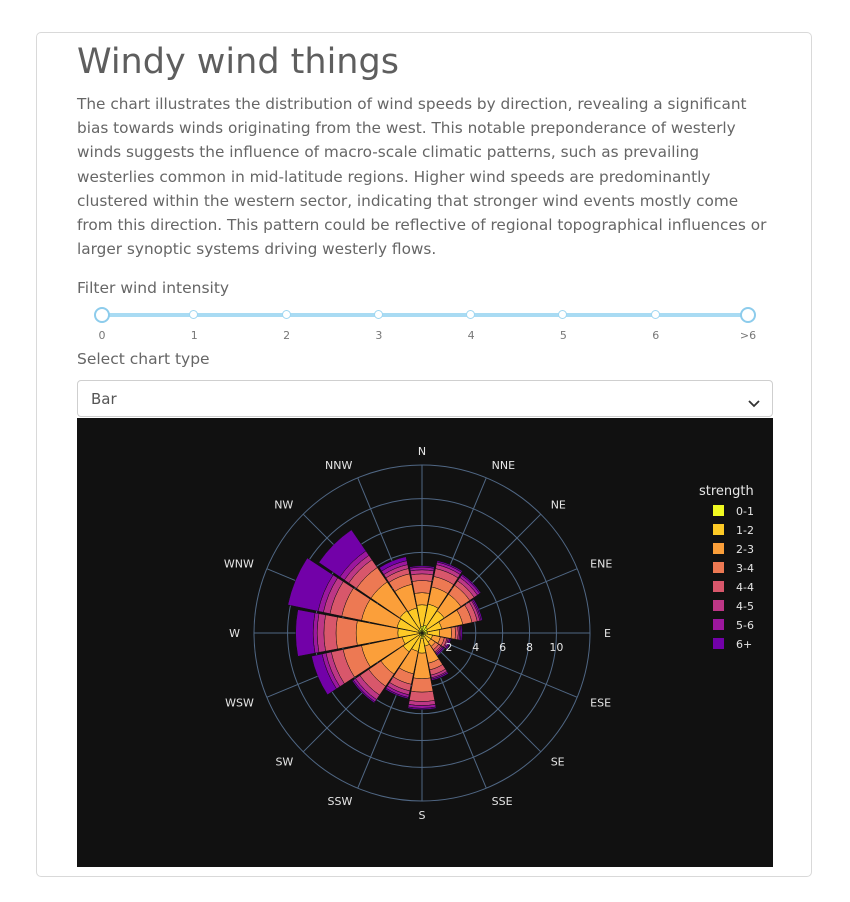 This screenshot has width=850, height=902. What do you see at coordinates (529, 647) in the screenshot?
I see `radial-tick-label: 8` at bounding box center [529, 647].